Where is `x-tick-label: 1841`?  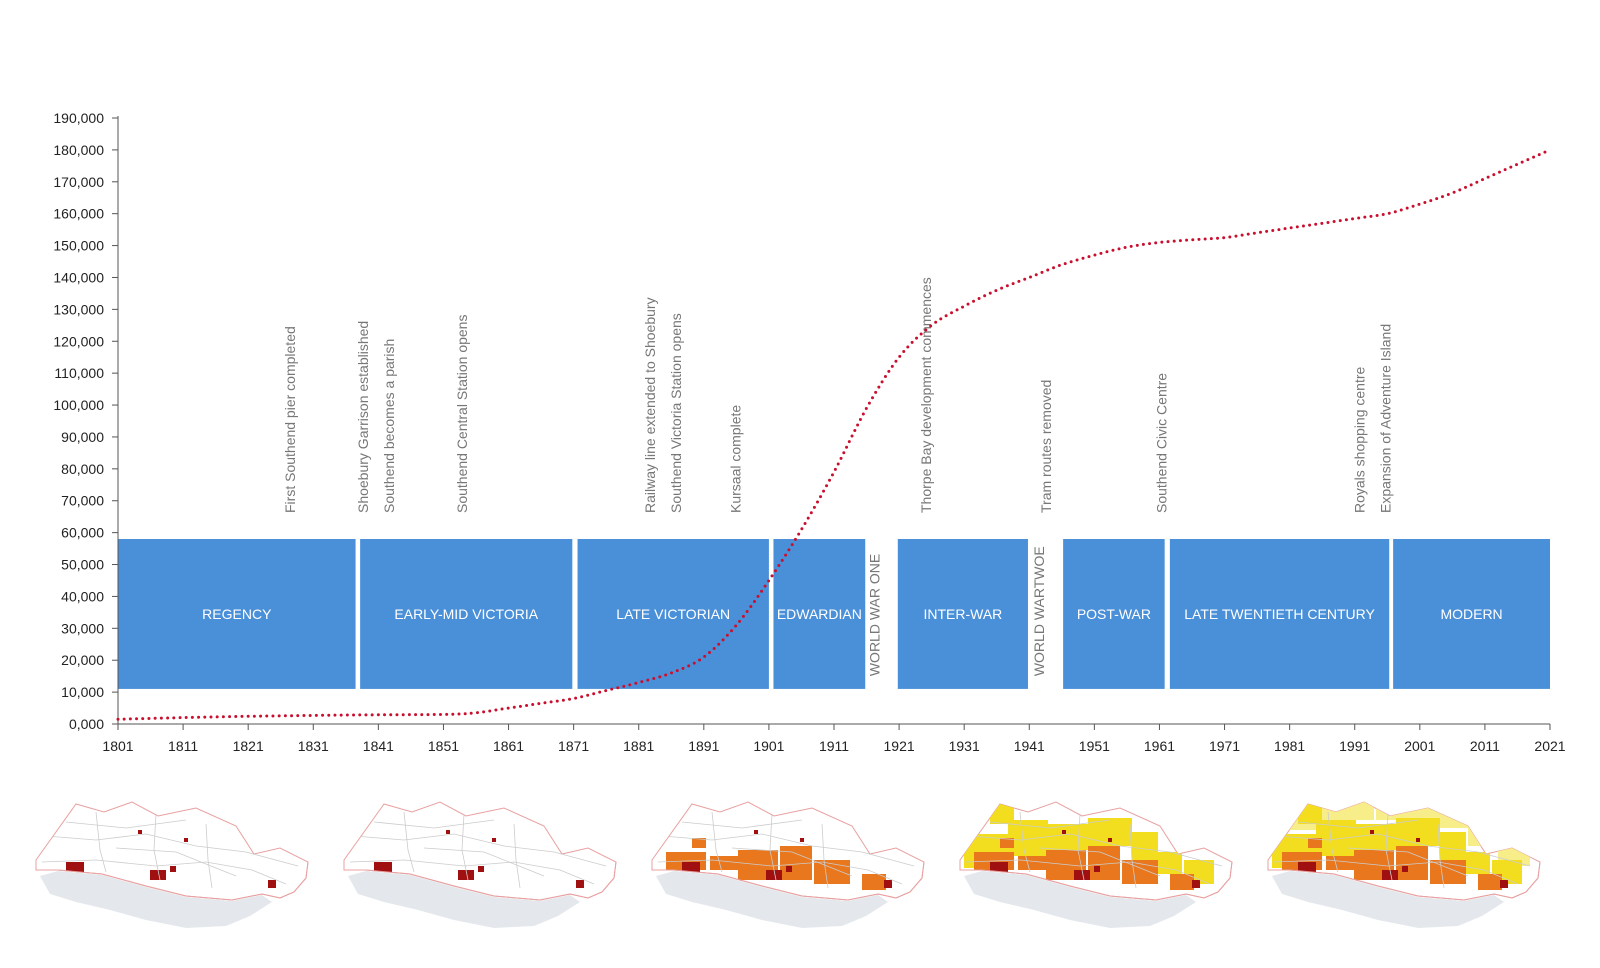
x-tick-label: 1841 is located at coordinates (378, 746).